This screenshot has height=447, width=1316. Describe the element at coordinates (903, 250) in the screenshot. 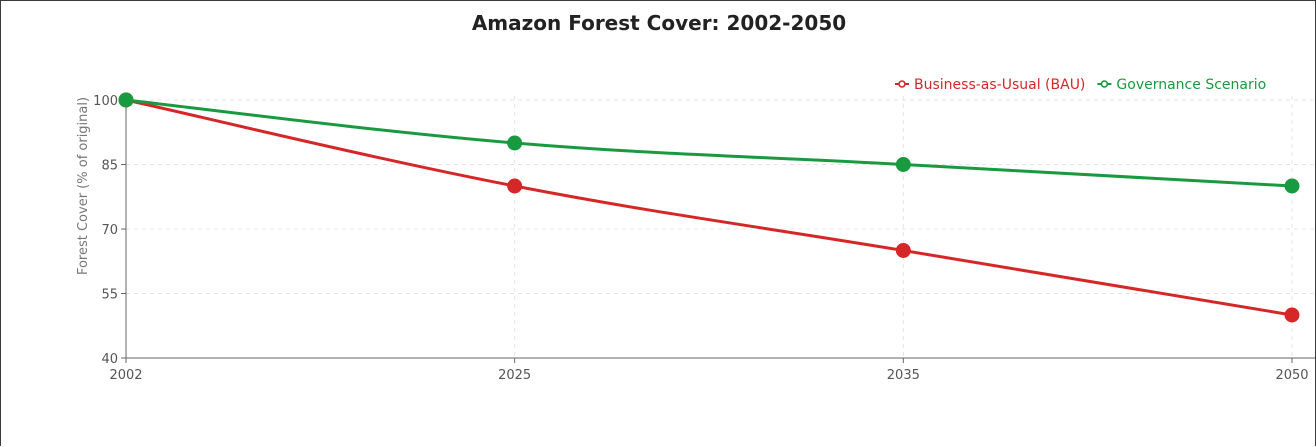

I see `data-point-business-as-usual-bau-2035` at that location.